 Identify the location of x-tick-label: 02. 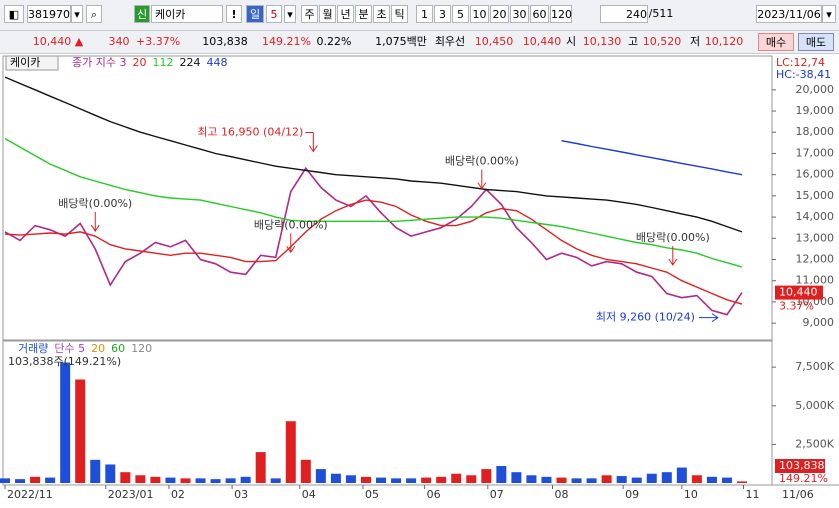
(178, 494).